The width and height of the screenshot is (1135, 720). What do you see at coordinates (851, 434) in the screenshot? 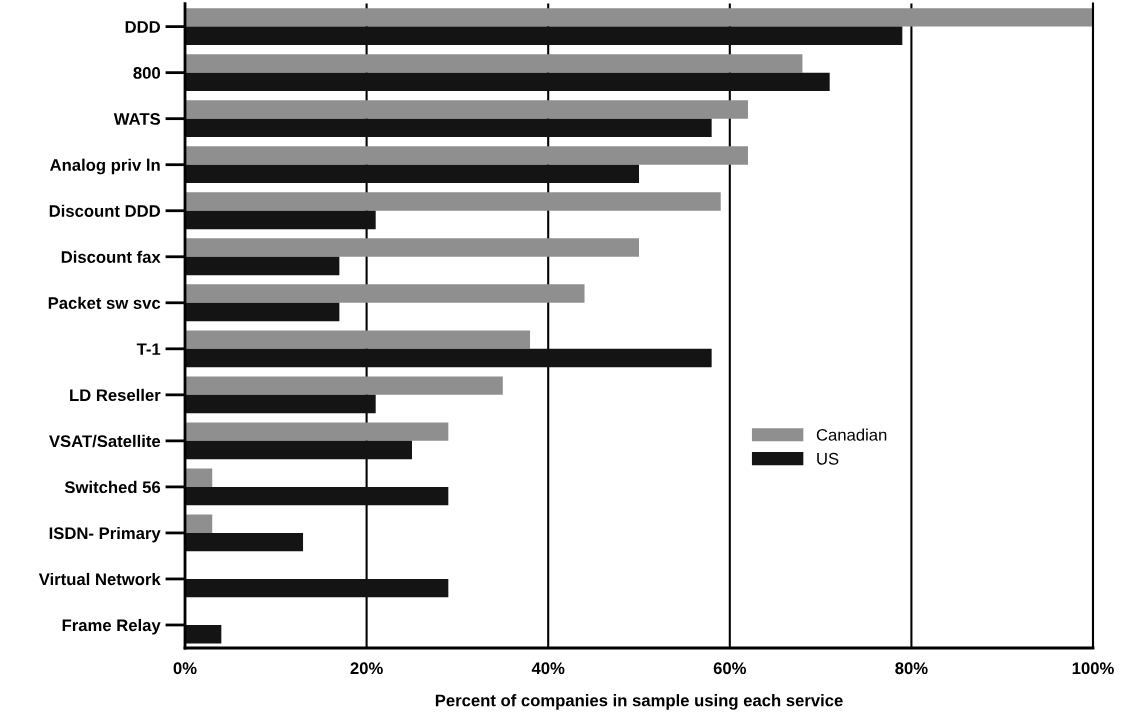
I see `legend-label: Canadian` at bounding box center [851, 434].